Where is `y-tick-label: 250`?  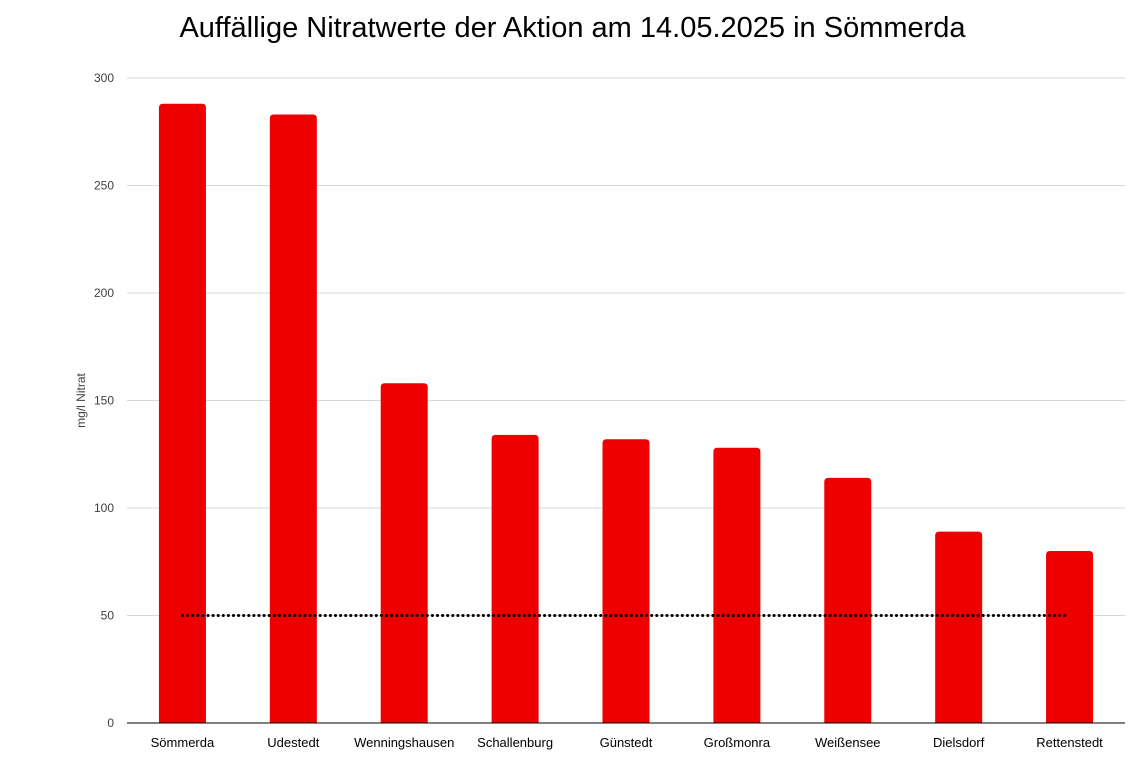
y-tick-label: 250 is located at coordinates (104, 186).